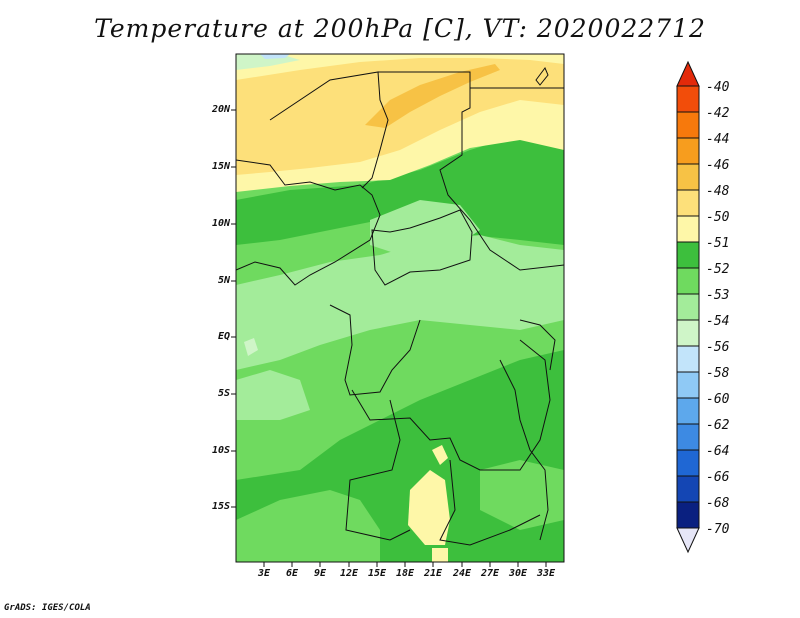  What do you see at coordinates (718, 269) in the screenshot?
I see `colorbar-label: -52` at bounding box center [718, 269].